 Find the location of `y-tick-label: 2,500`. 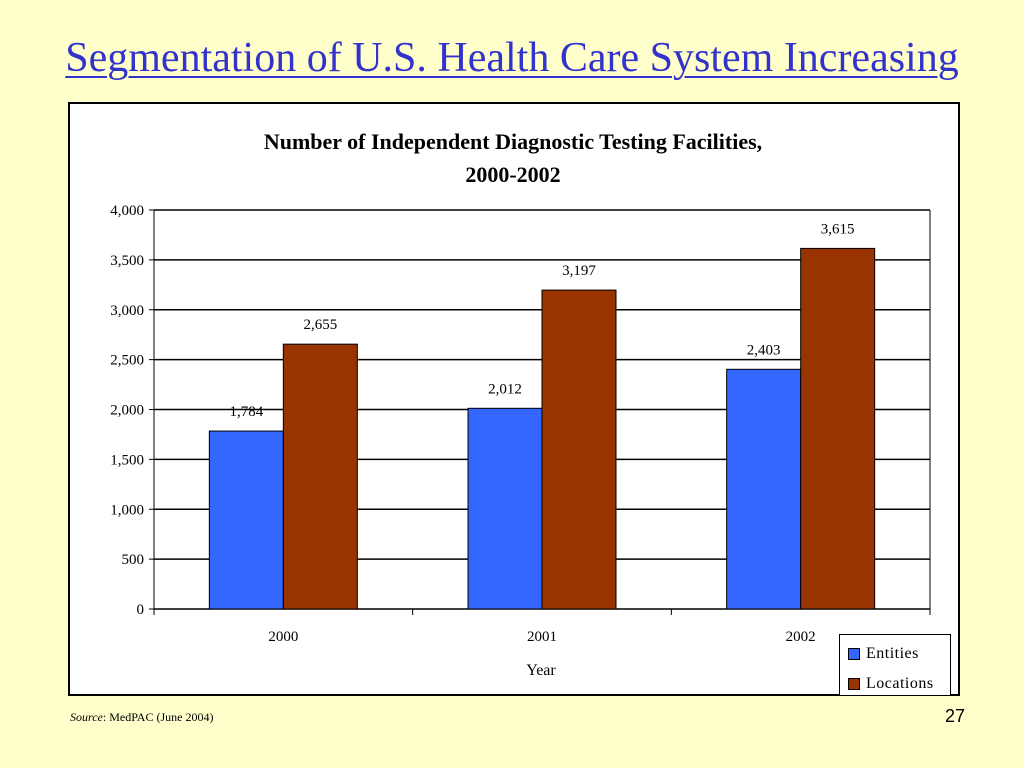

y-tick-label: 2,500 is located at coordinates (127, 361).